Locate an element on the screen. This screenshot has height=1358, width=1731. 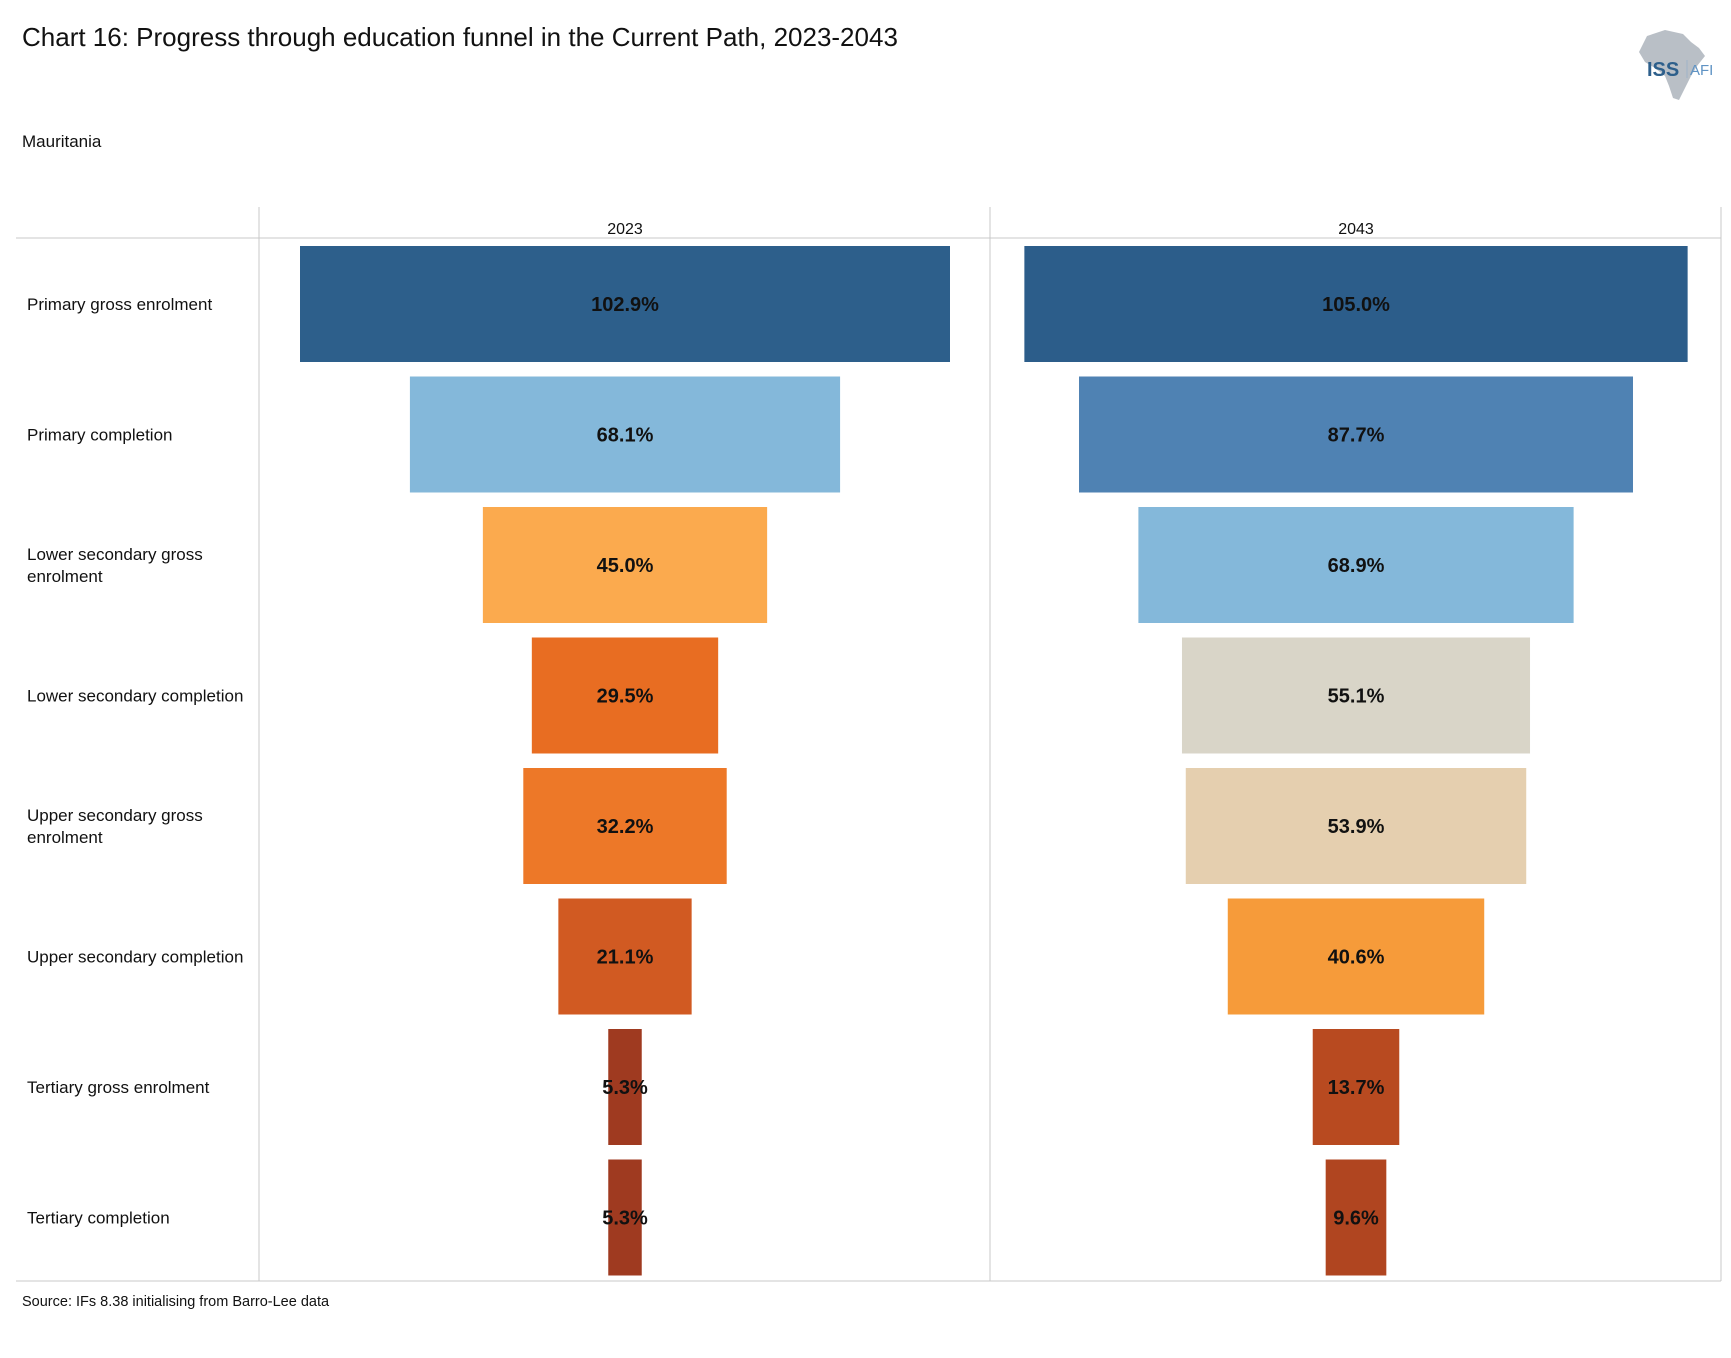
row-label-3: Lower secondary completion is located at coordinates (135, 696).